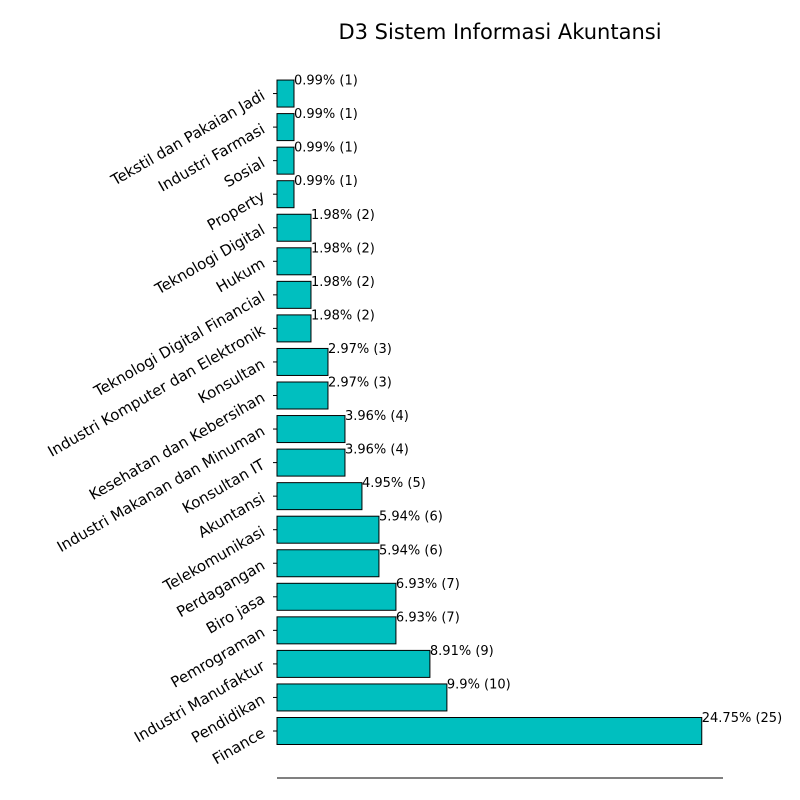 This screenshot has height=800, width=800. Describe the element at coordinates (462, 651) in the screenshot. I see `data-label: 8.91% (9)` at that location.